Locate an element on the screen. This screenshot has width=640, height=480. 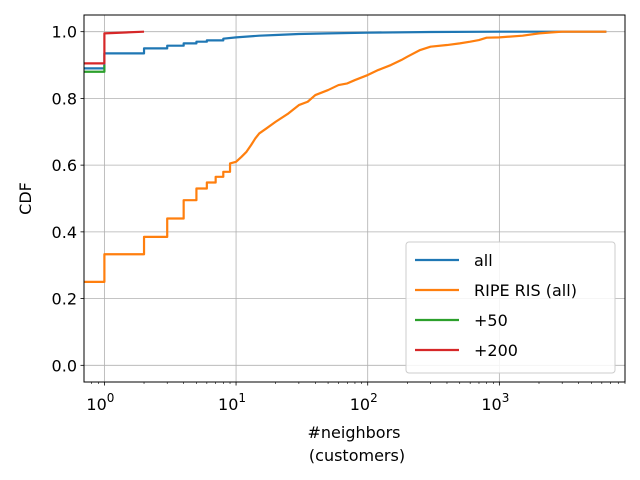
legend-label: +200 is located at coordinates (496, 350).